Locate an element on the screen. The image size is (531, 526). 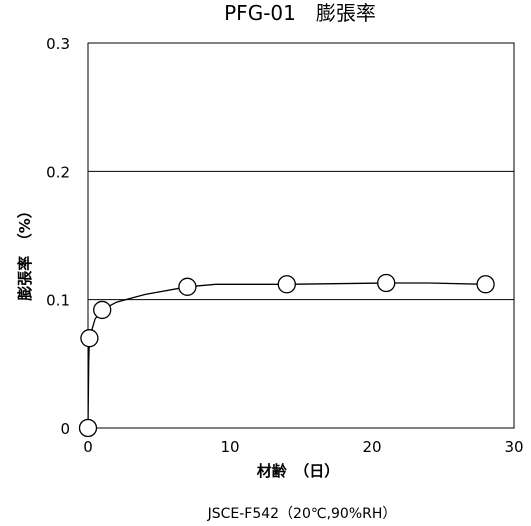
x-tick-label: 20 is located at coordinates (371, 447).